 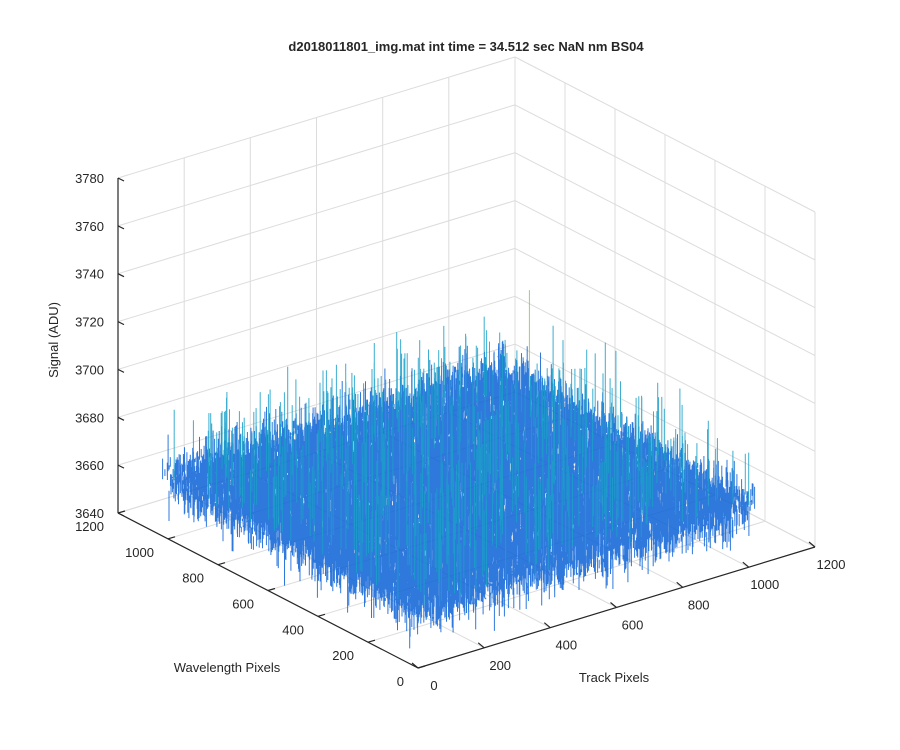 I want to click on x-tick-label: 0, so click(x=433, y=685).